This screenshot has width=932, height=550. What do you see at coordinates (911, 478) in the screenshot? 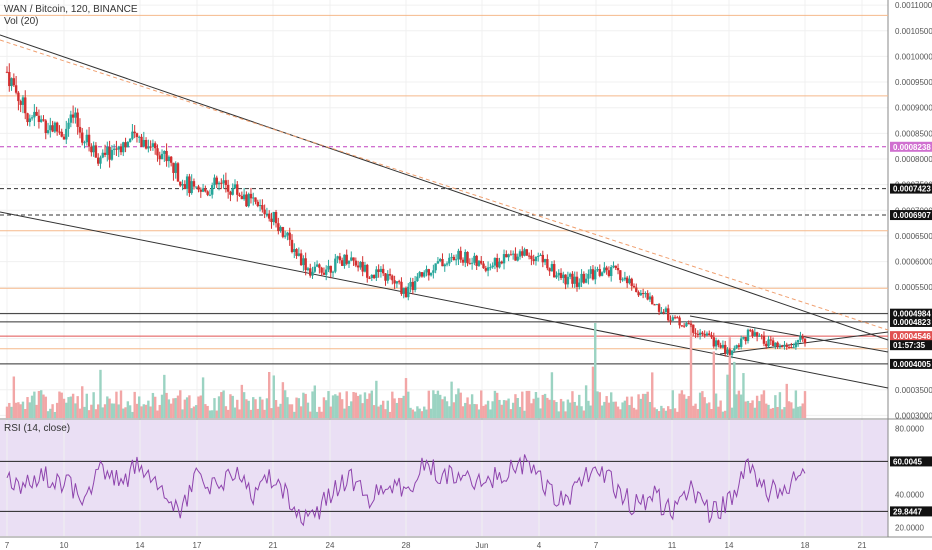
I see `rsi-axis: 80.0000 60.0045 40.0000 29.8447 20.0000` at bounding box center [911, 478].